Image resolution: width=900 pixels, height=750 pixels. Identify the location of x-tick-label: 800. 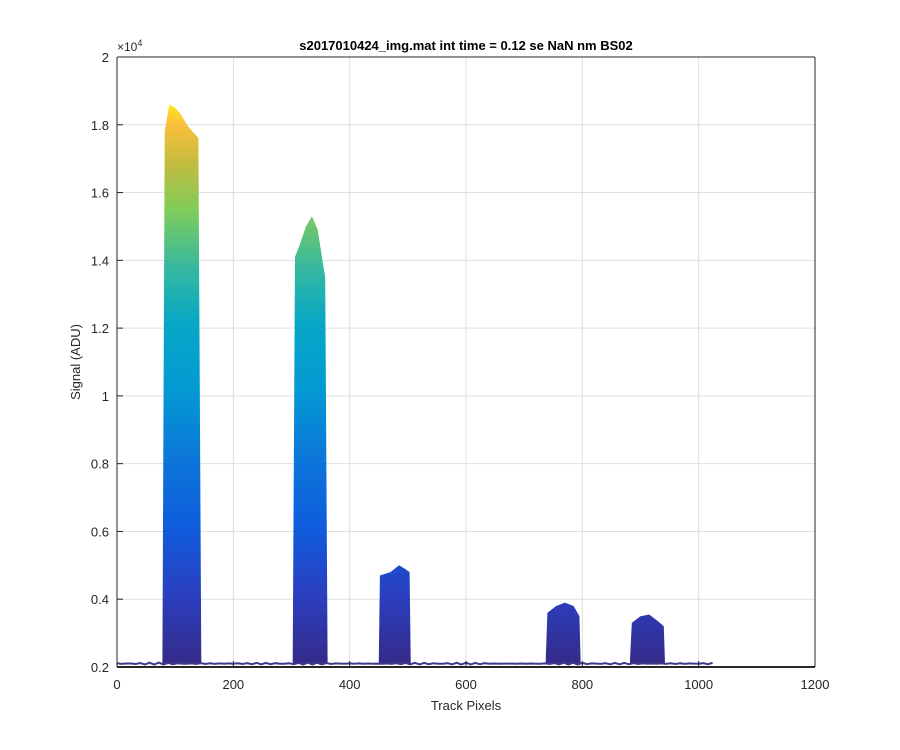
(582, 684).